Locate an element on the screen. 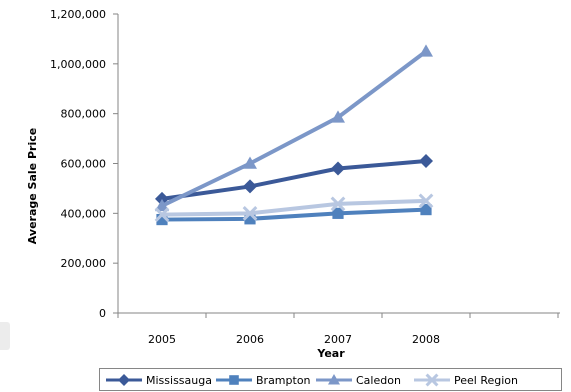 The image size is (571, 392). legend: Mississauga Brampton Caledon Peel Region is located at coordinates (330, 379).